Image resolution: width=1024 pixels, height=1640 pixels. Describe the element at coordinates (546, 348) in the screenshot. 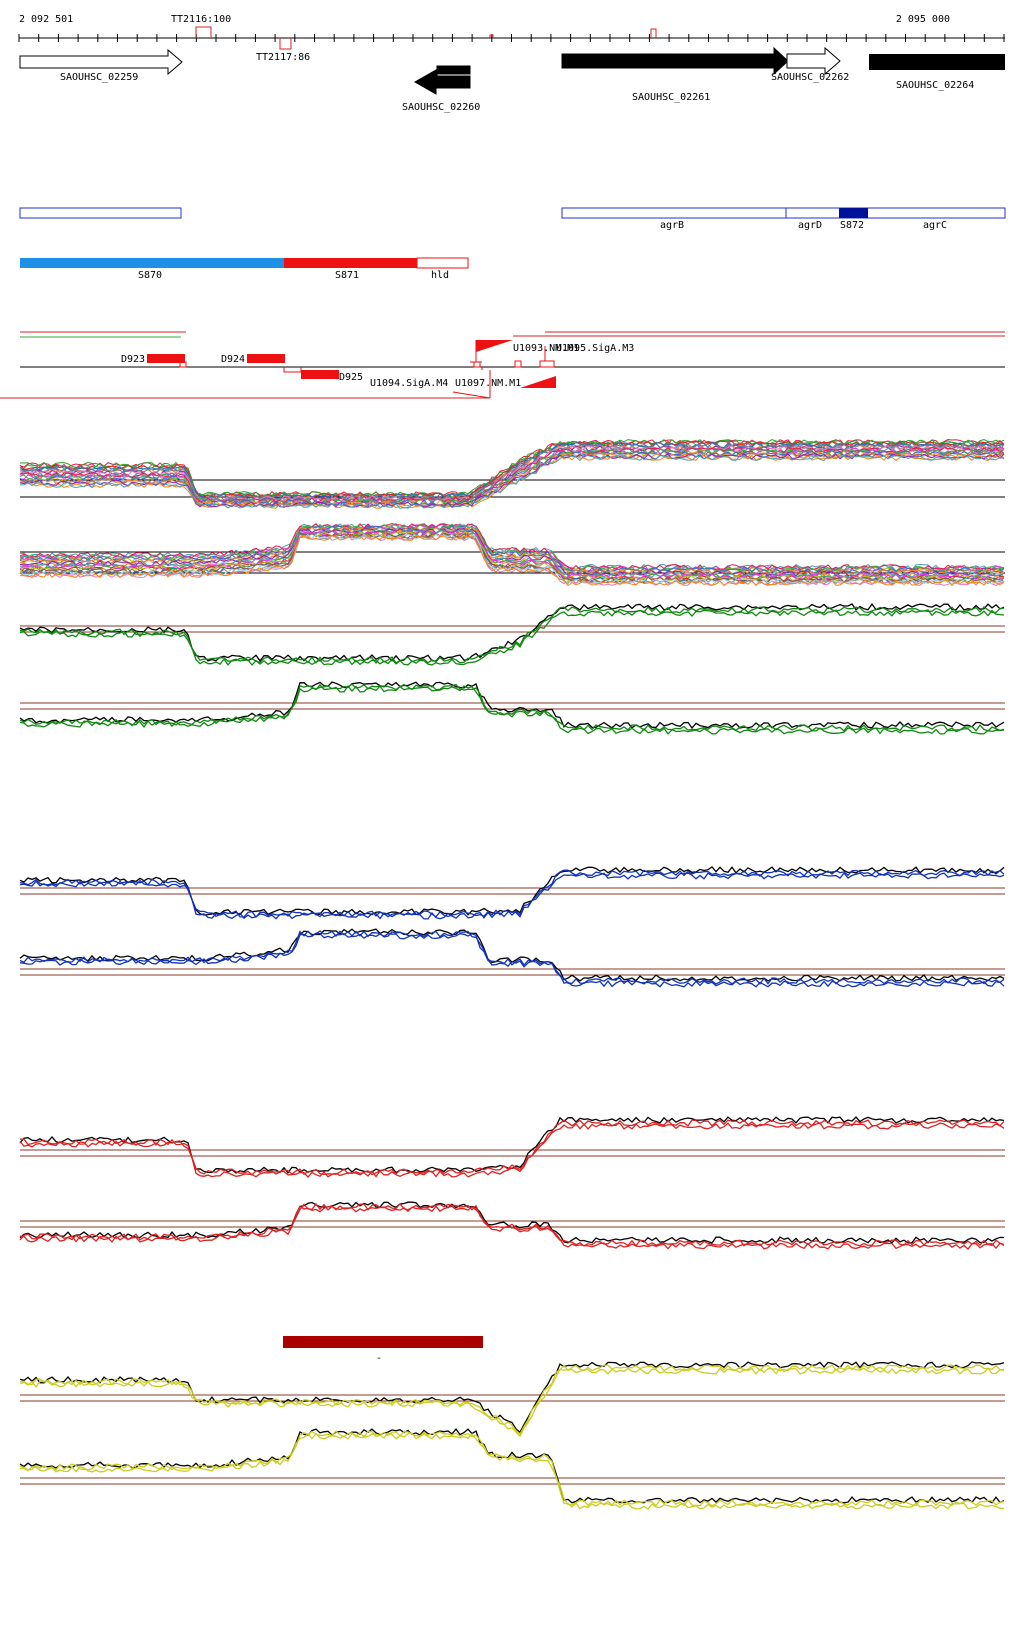

I see `probe-label-u1093: U1093.NM.M1` at that location.